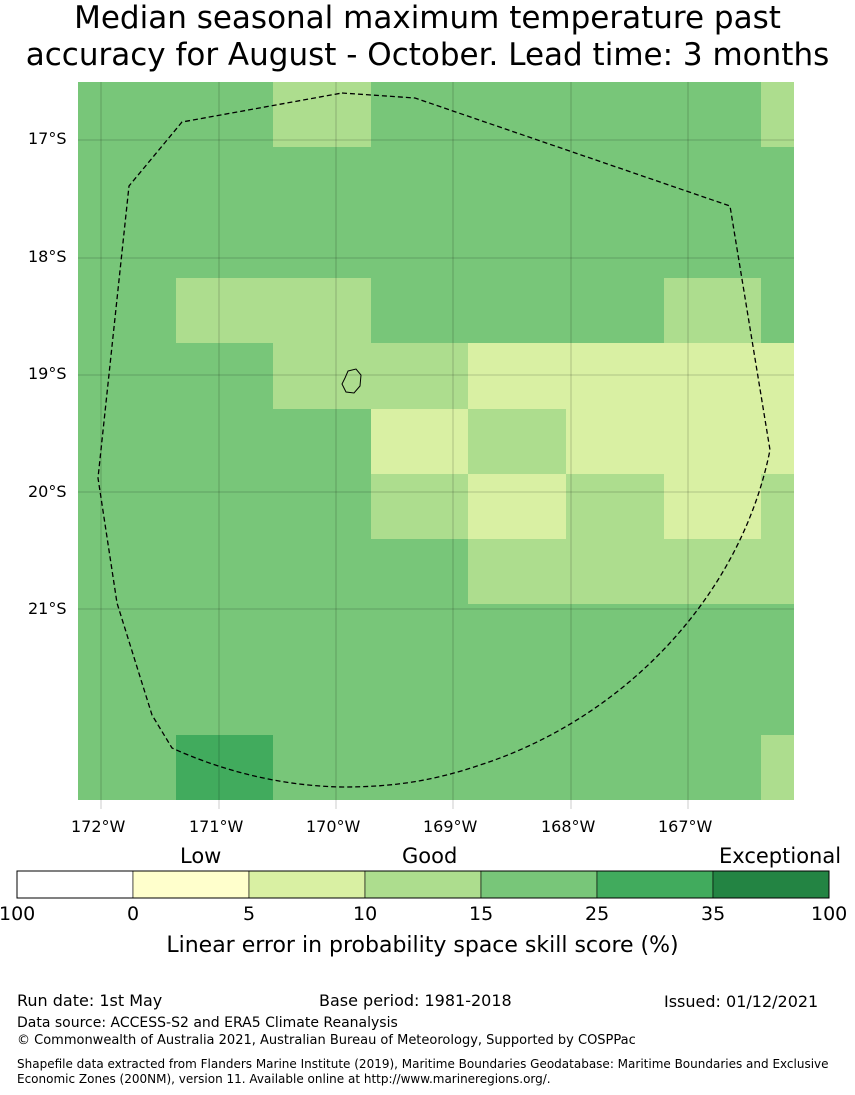 The height and width of the screenshot is (1095, 855). Describe the element at coordinates (249, 914) in the screenshot. I see `colorbar-tick-label: 5` at that location.